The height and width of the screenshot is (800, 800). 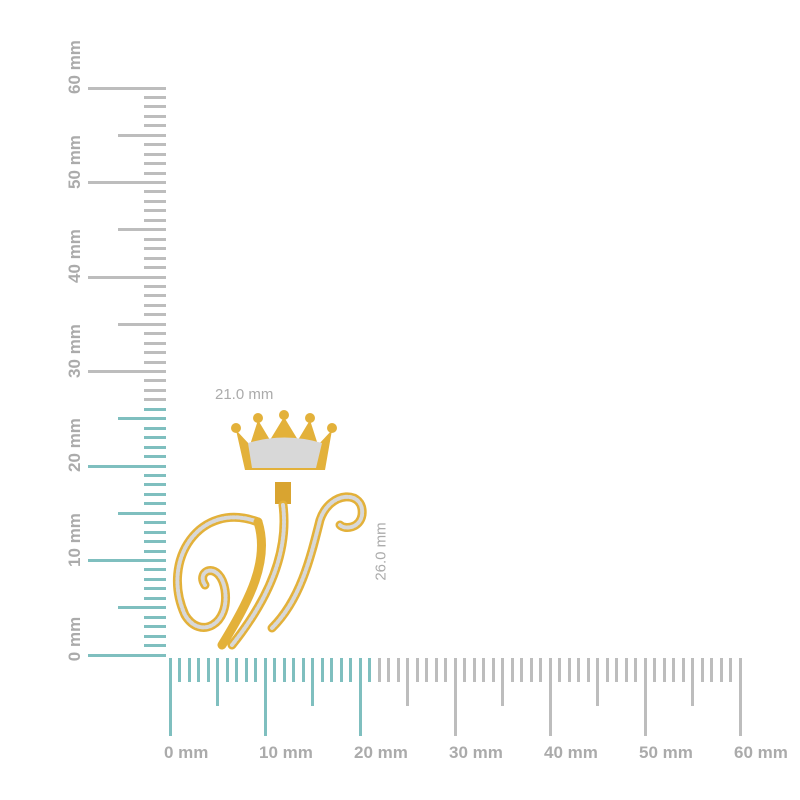 What do you see at coordinates (761, 752) in the screenshot?
I see `h-ruler-label: 60 mm` at bounding box center [761, 752].